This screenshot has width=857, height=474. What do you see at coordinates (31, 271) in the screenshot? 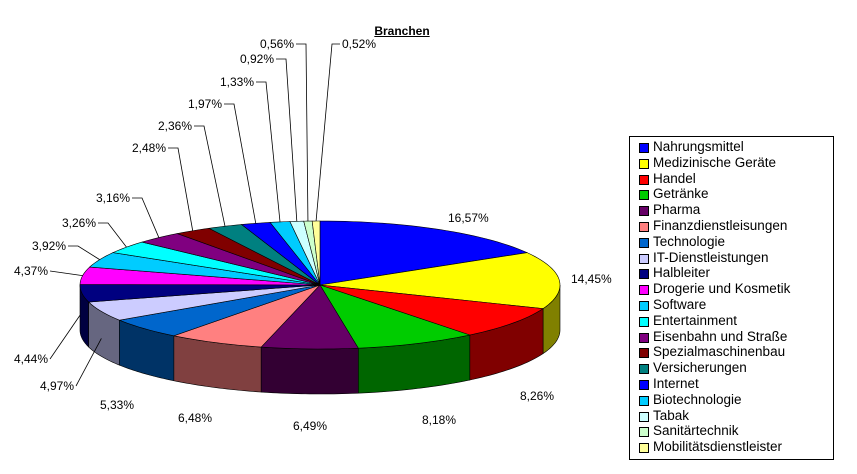
I see `pie-value-label-9: 4,37%` at bounding box center [31, 271].